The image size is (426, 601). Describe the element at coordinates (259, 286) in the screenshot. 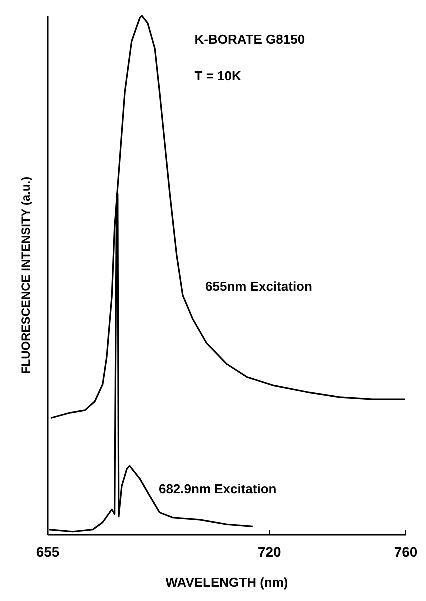

I see `series-label: 655nm Excitation` at that location.